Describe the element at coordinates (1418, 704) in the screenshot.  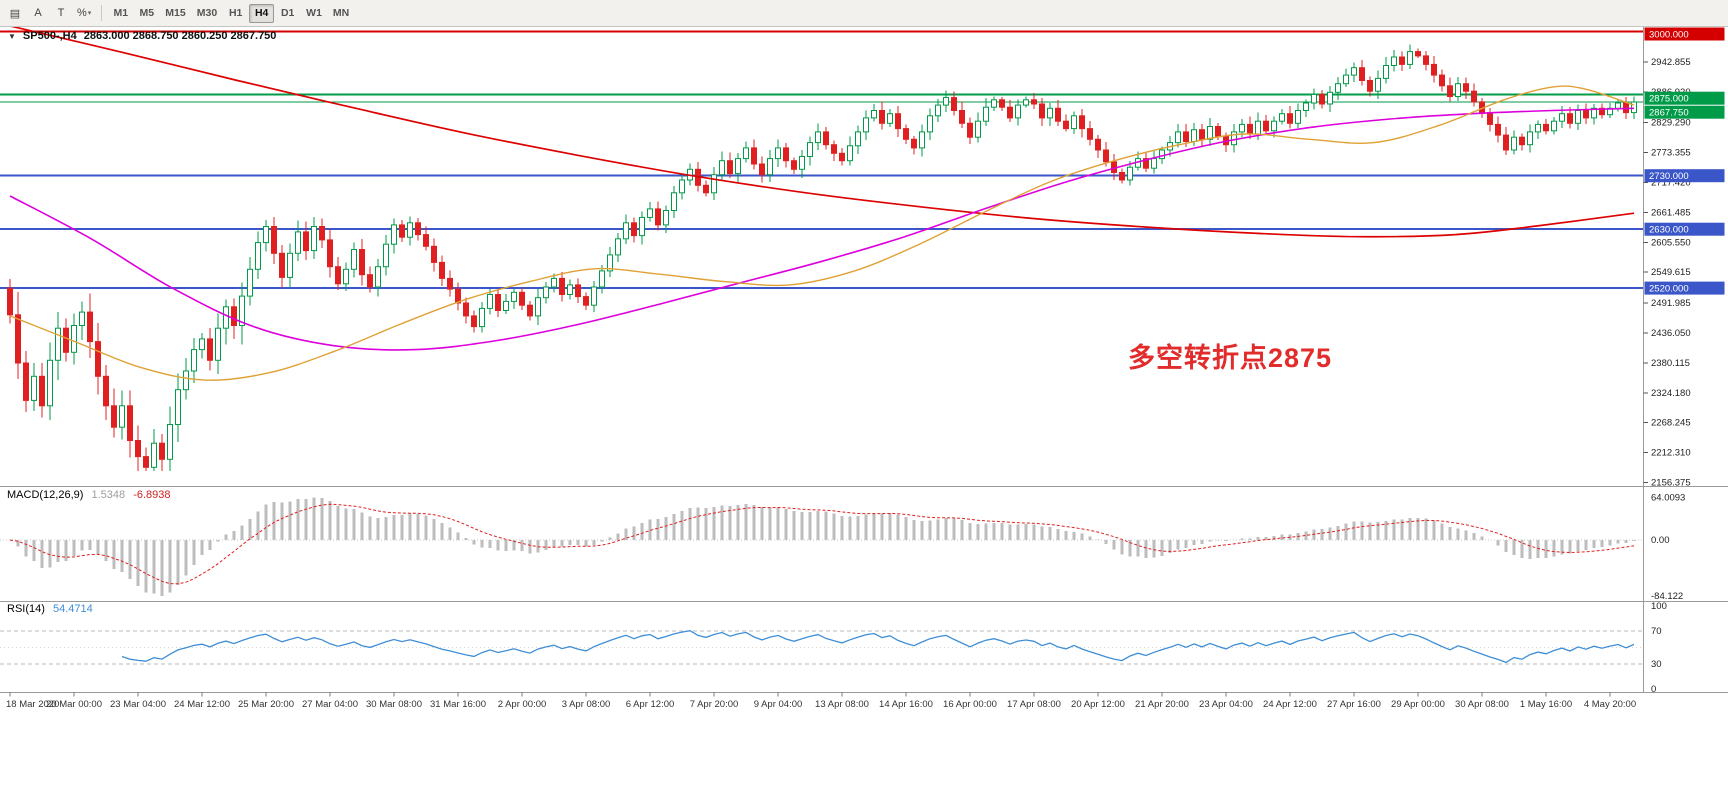
I see `time-label: 29 Apr 00:00` at that location.